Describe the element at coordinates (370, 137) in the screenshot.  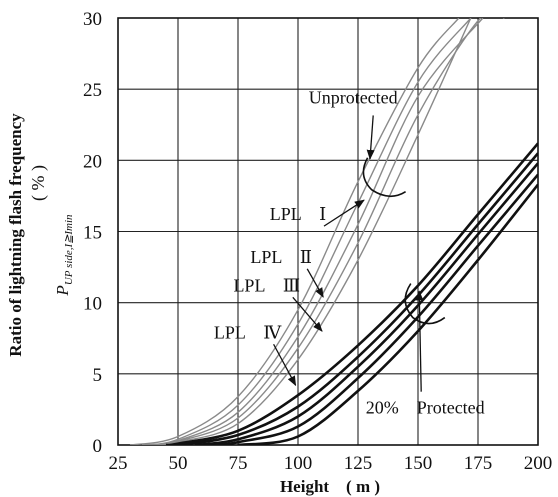
I see `annotation-arrow-unprotected` at that location.